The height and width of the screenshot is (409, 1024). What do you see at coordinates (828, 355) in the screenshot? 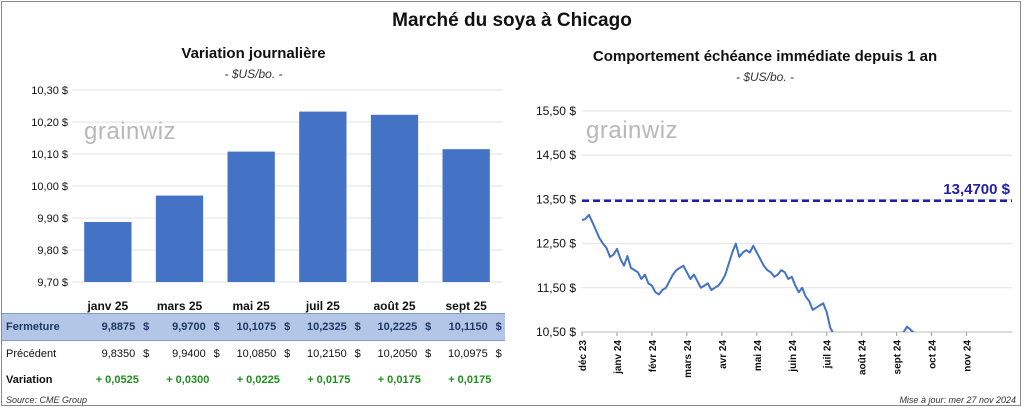
I see `x-tick-label: juil 24` at bounding box center [828, 355].